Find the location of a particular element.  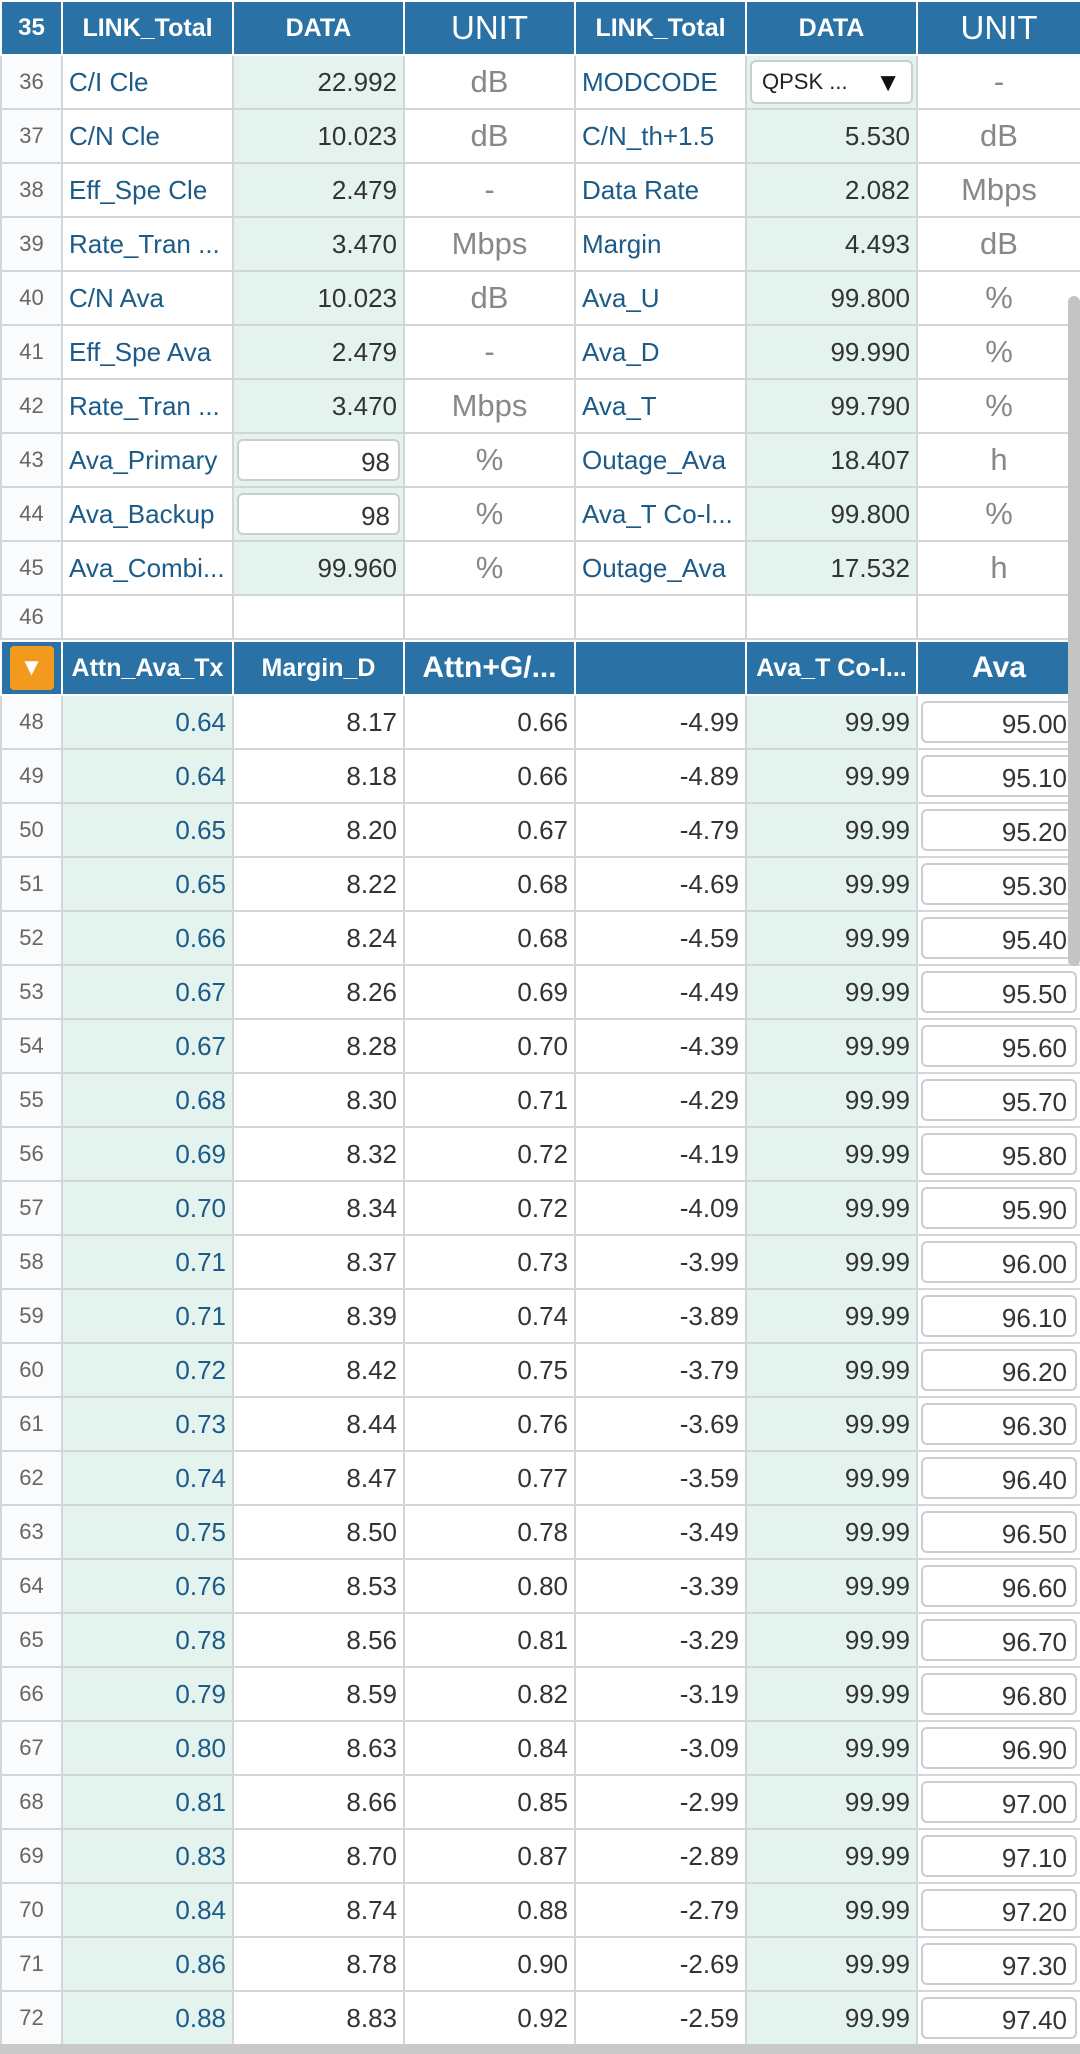

ava-input: 95.60 is located at coordinates (999, 1046).